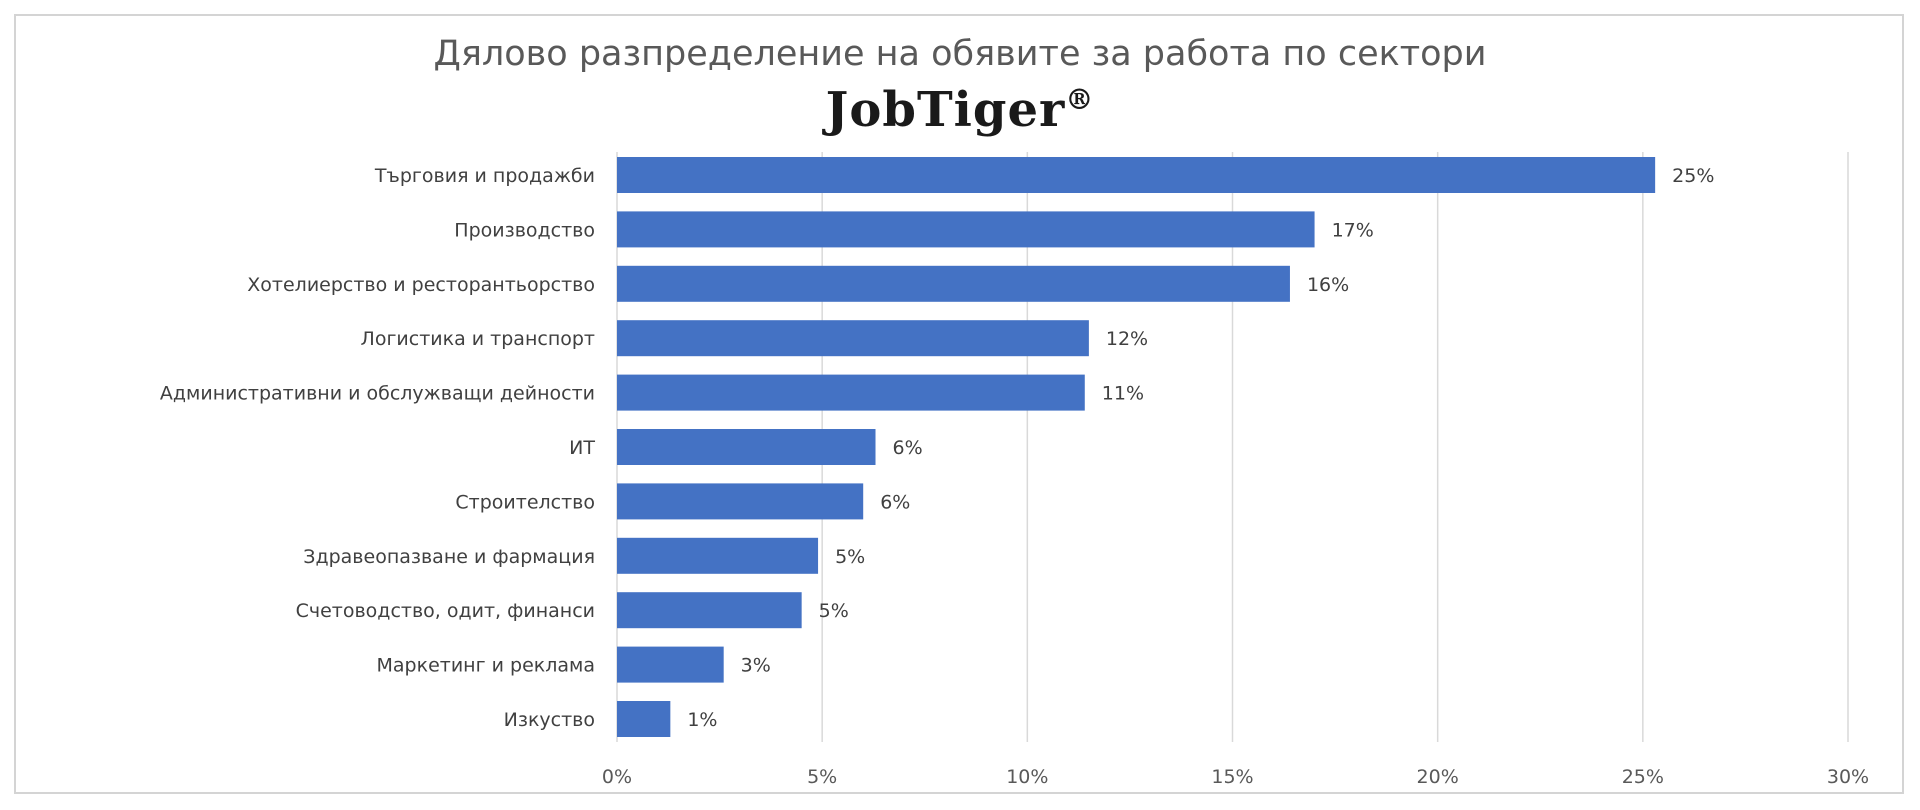 The width and height of the screenshot is (1920, 810). Describe the element at coordinates (1693, 176) in the screenshot. I see `data-label: 25%` at that location.